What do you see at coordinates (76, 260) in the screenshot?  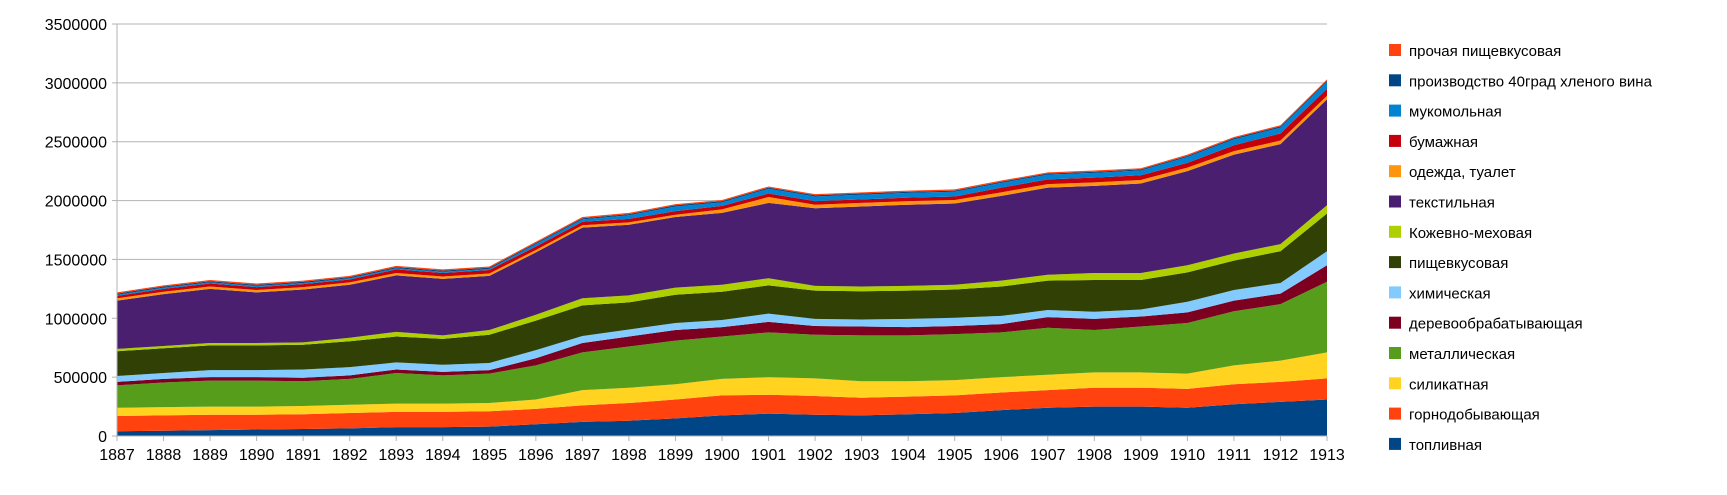 I see `y-tick-label: 1500000` at bounding box center [76, 260].